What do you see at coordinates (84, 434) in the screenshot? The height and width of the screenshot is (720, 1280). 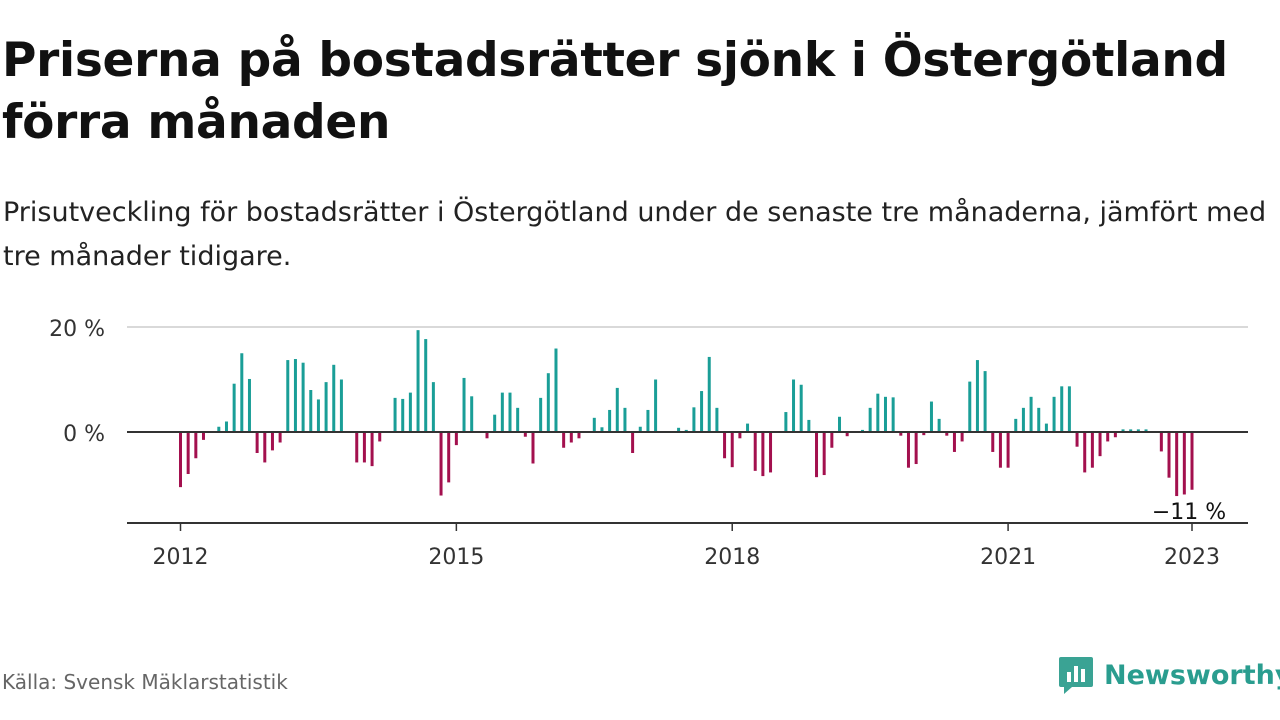 I see `y-tick-label: 0 %` at bounding box center [84, 434].